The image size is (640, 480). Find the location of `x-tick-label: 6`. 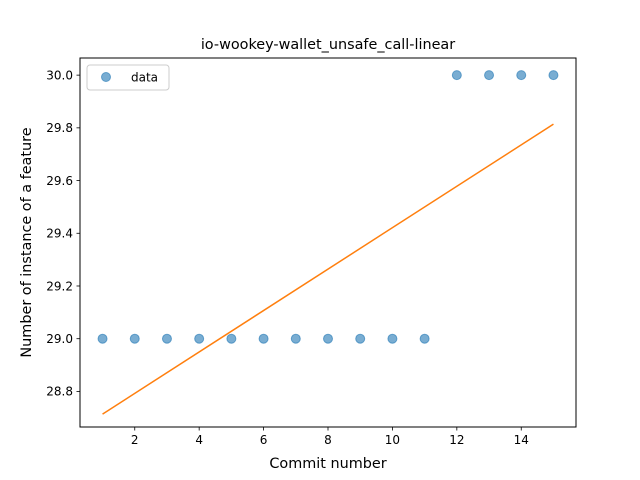

x-tick-label: 6 is located at coordinates (264, 440).